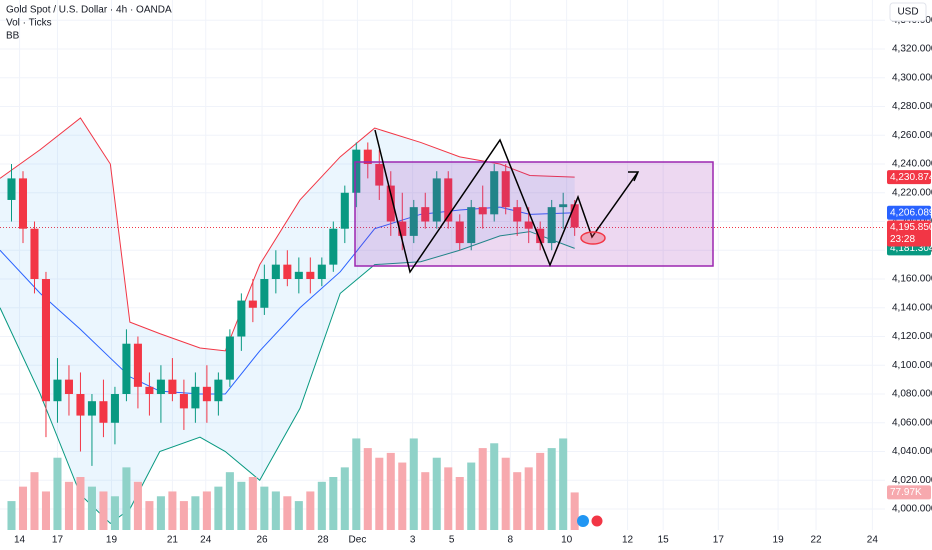 This screenshot has height=550, width=932. What do you see at coordinates (29, 23) in the screenshot?
I see `indicator-label: Vol · Ticks` at bounding box center [29, 23].